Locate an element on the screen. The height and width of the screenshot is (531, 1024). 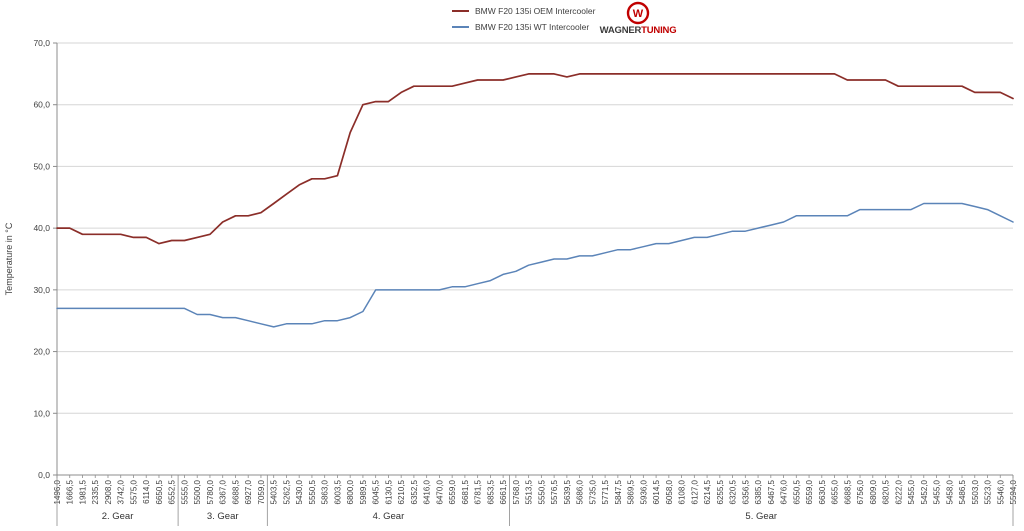
svg-text: 5458,0 is located at coordinates (949, 491).